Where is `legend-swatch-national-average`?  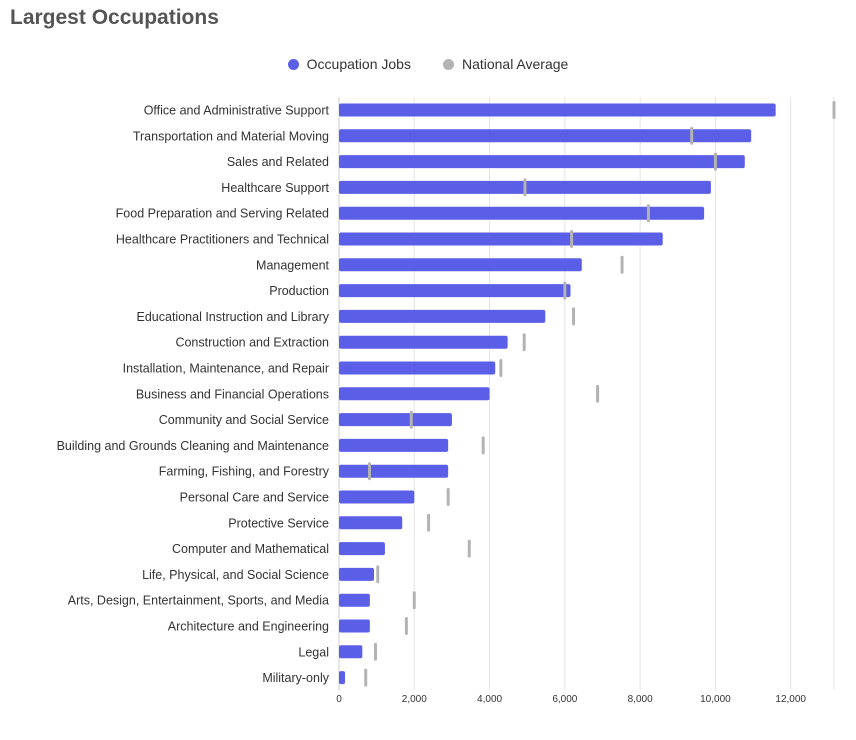 legend-swatch-national-average is located at coordinates (448, 64).